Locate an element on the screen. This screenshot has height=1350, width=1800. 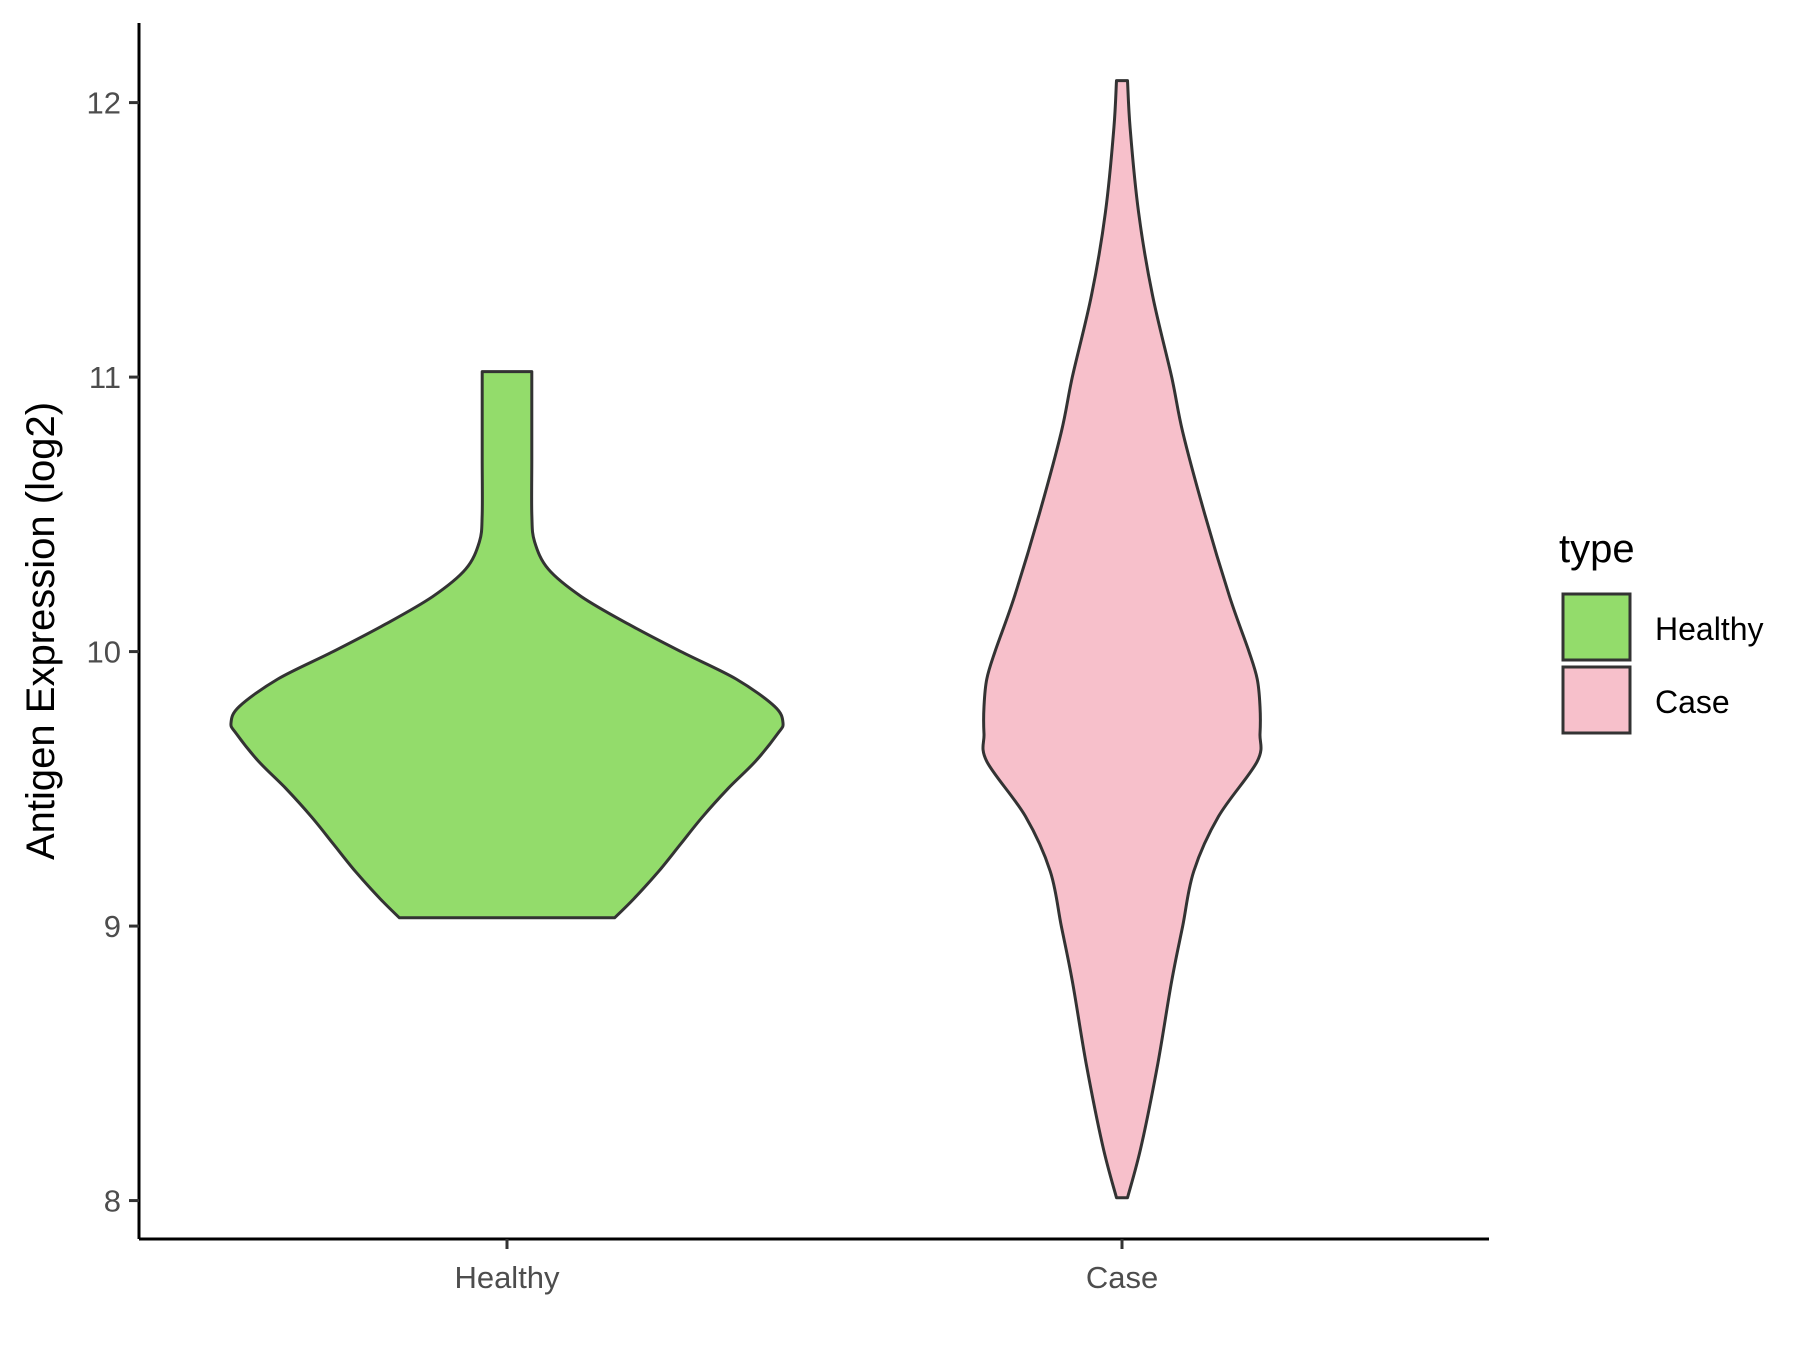
y-tick-label: 10 is located at coordinates (104, 652).